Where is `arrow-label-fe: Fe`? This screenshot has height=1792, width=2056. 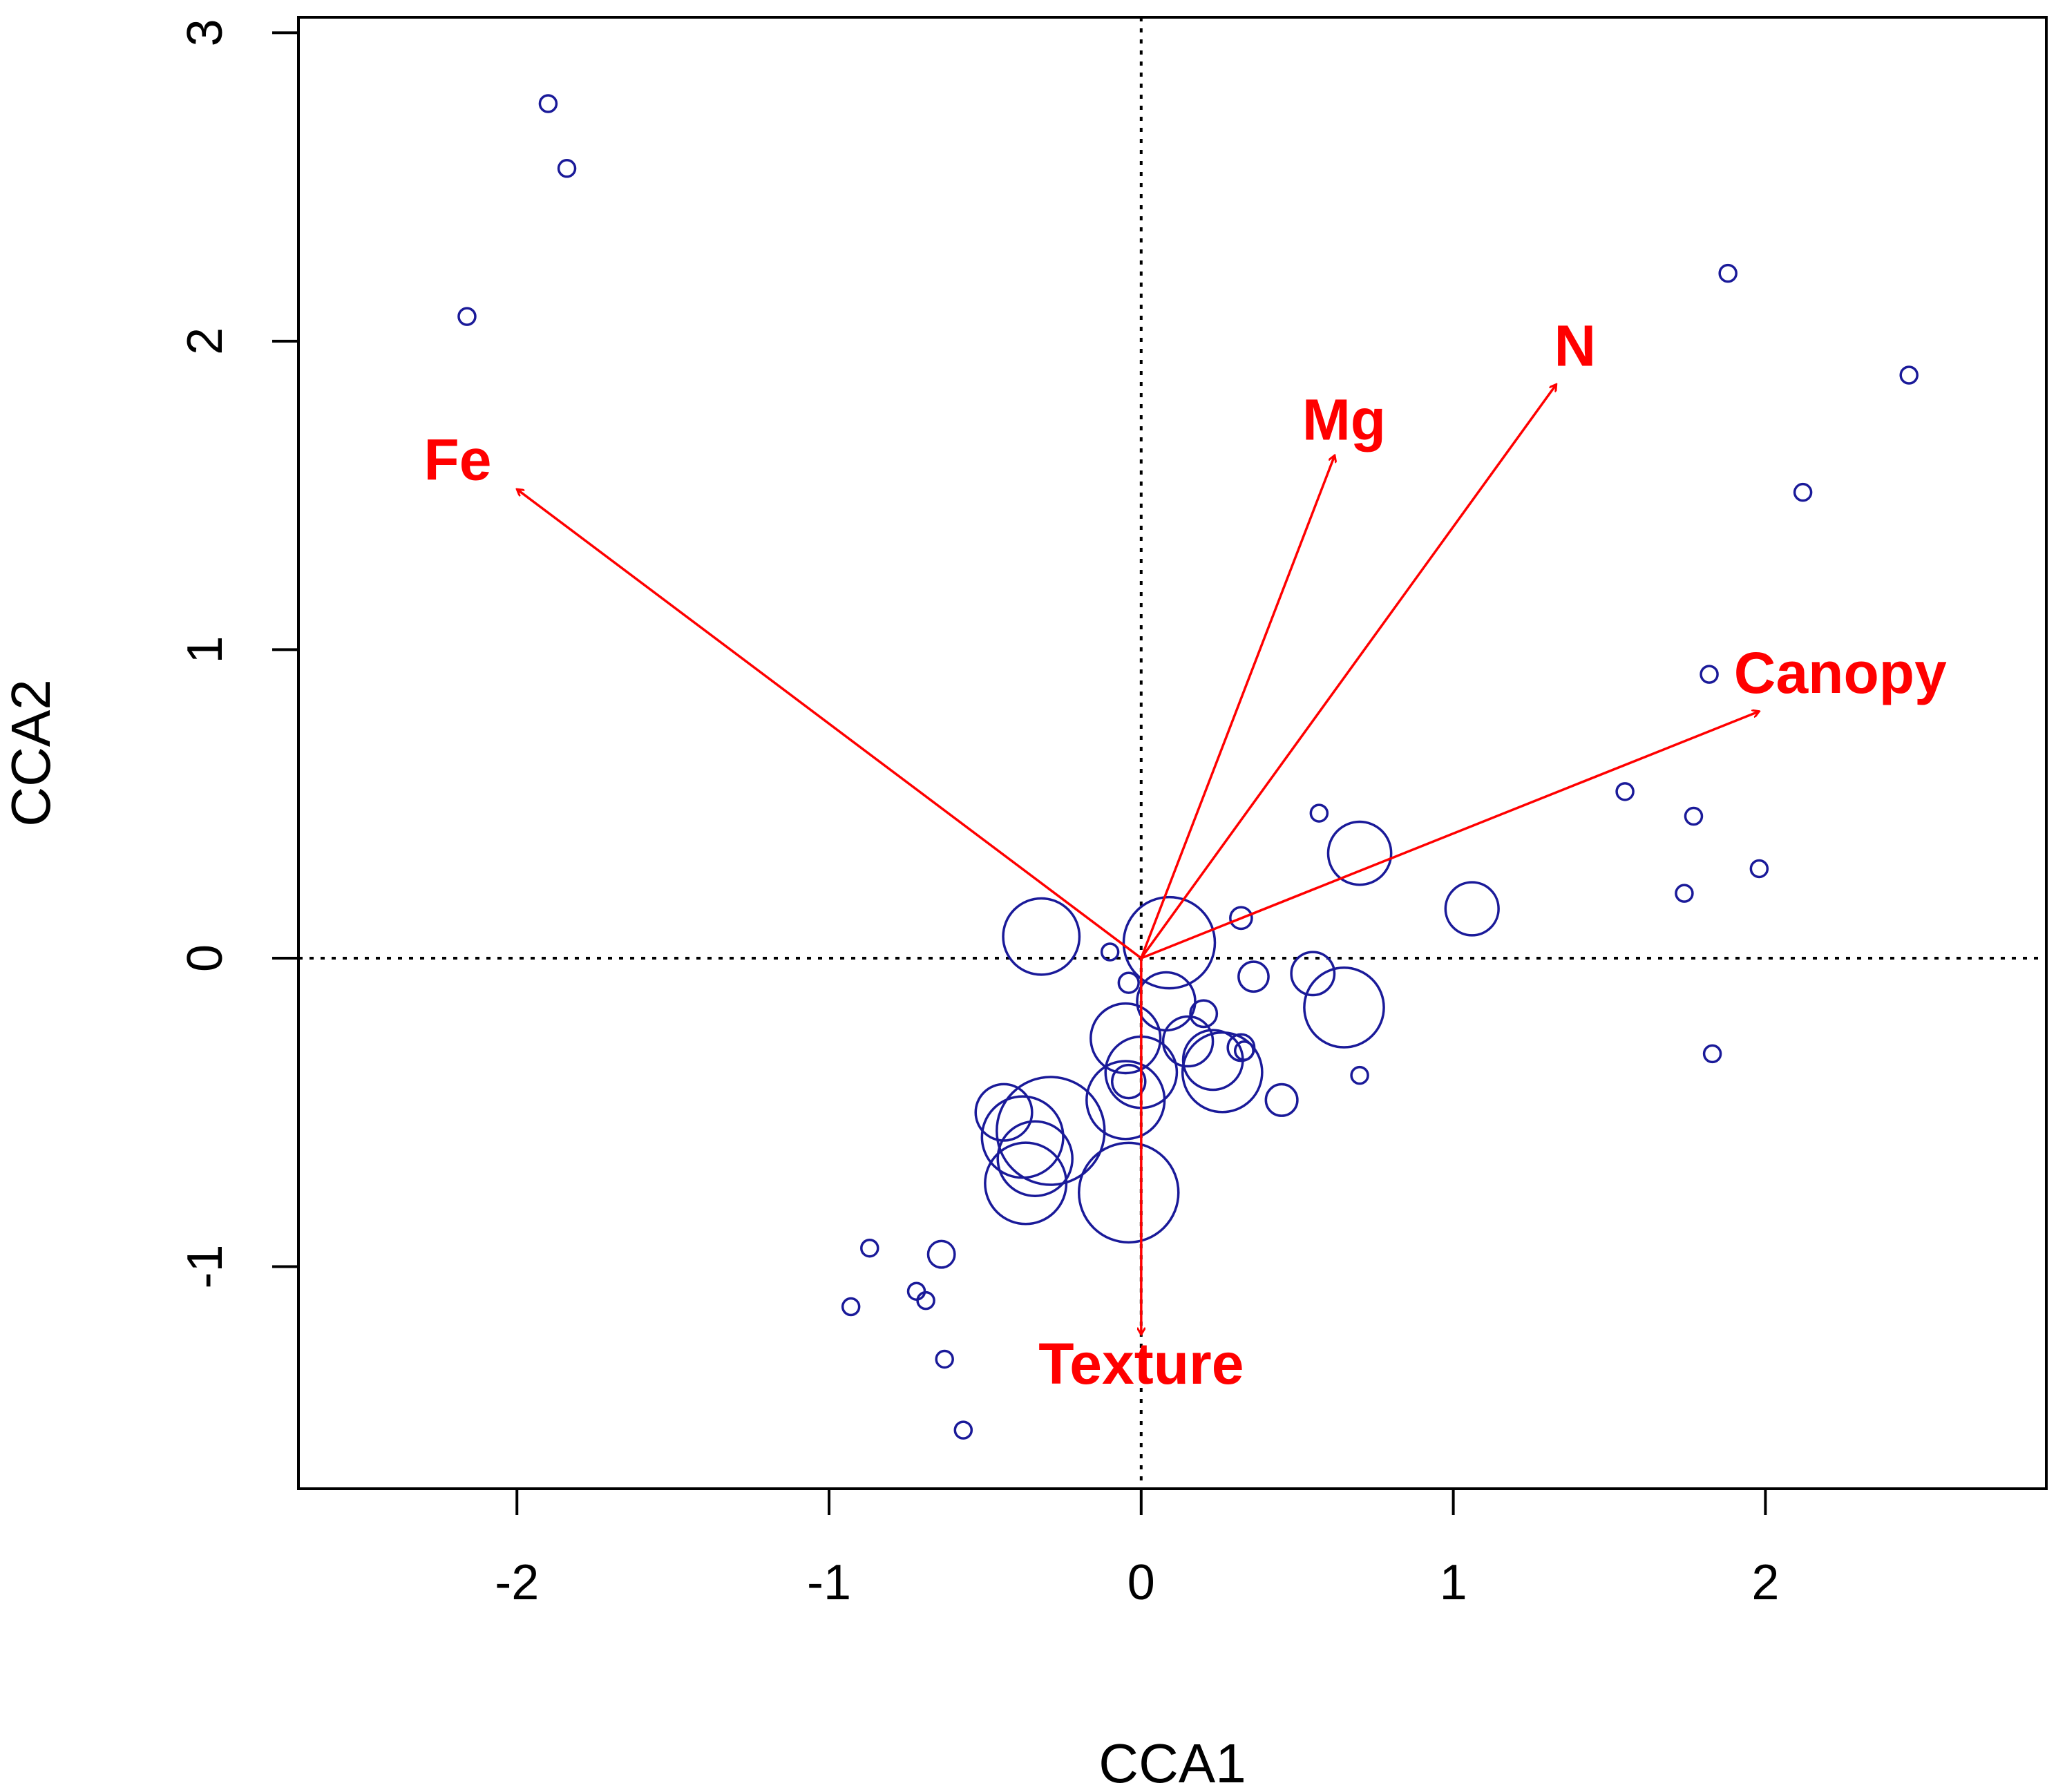
arrow-label-fe: Fe is located at coordinates (457, 460).